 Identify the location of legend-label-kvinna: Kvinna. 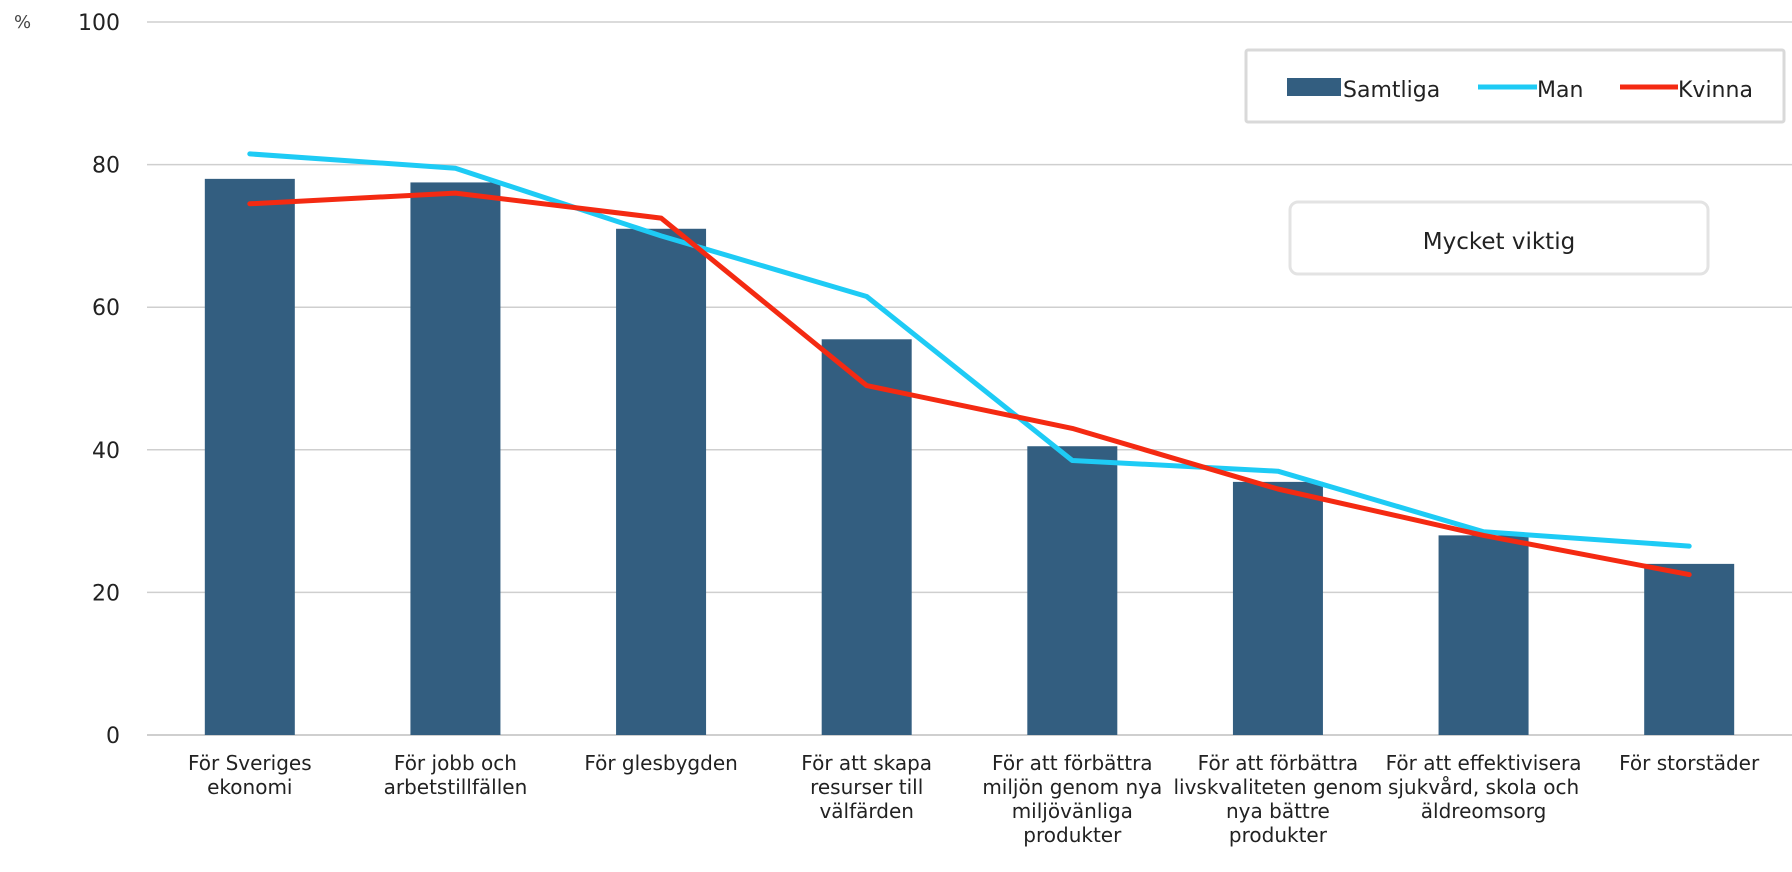
(1715, 90).